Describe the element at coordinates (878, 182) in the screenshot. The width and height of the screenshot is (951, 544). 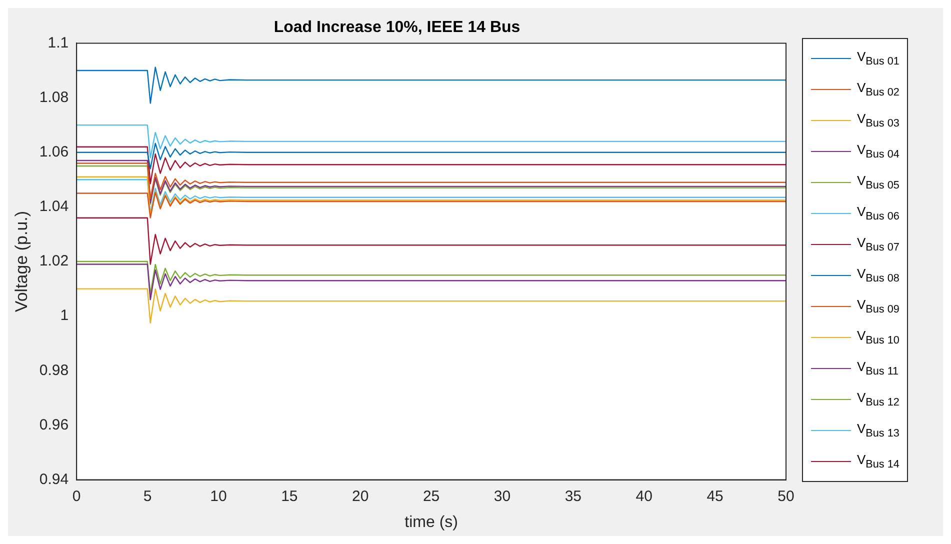
I see `legend-label: V$_{Bus 05}$` at that location.